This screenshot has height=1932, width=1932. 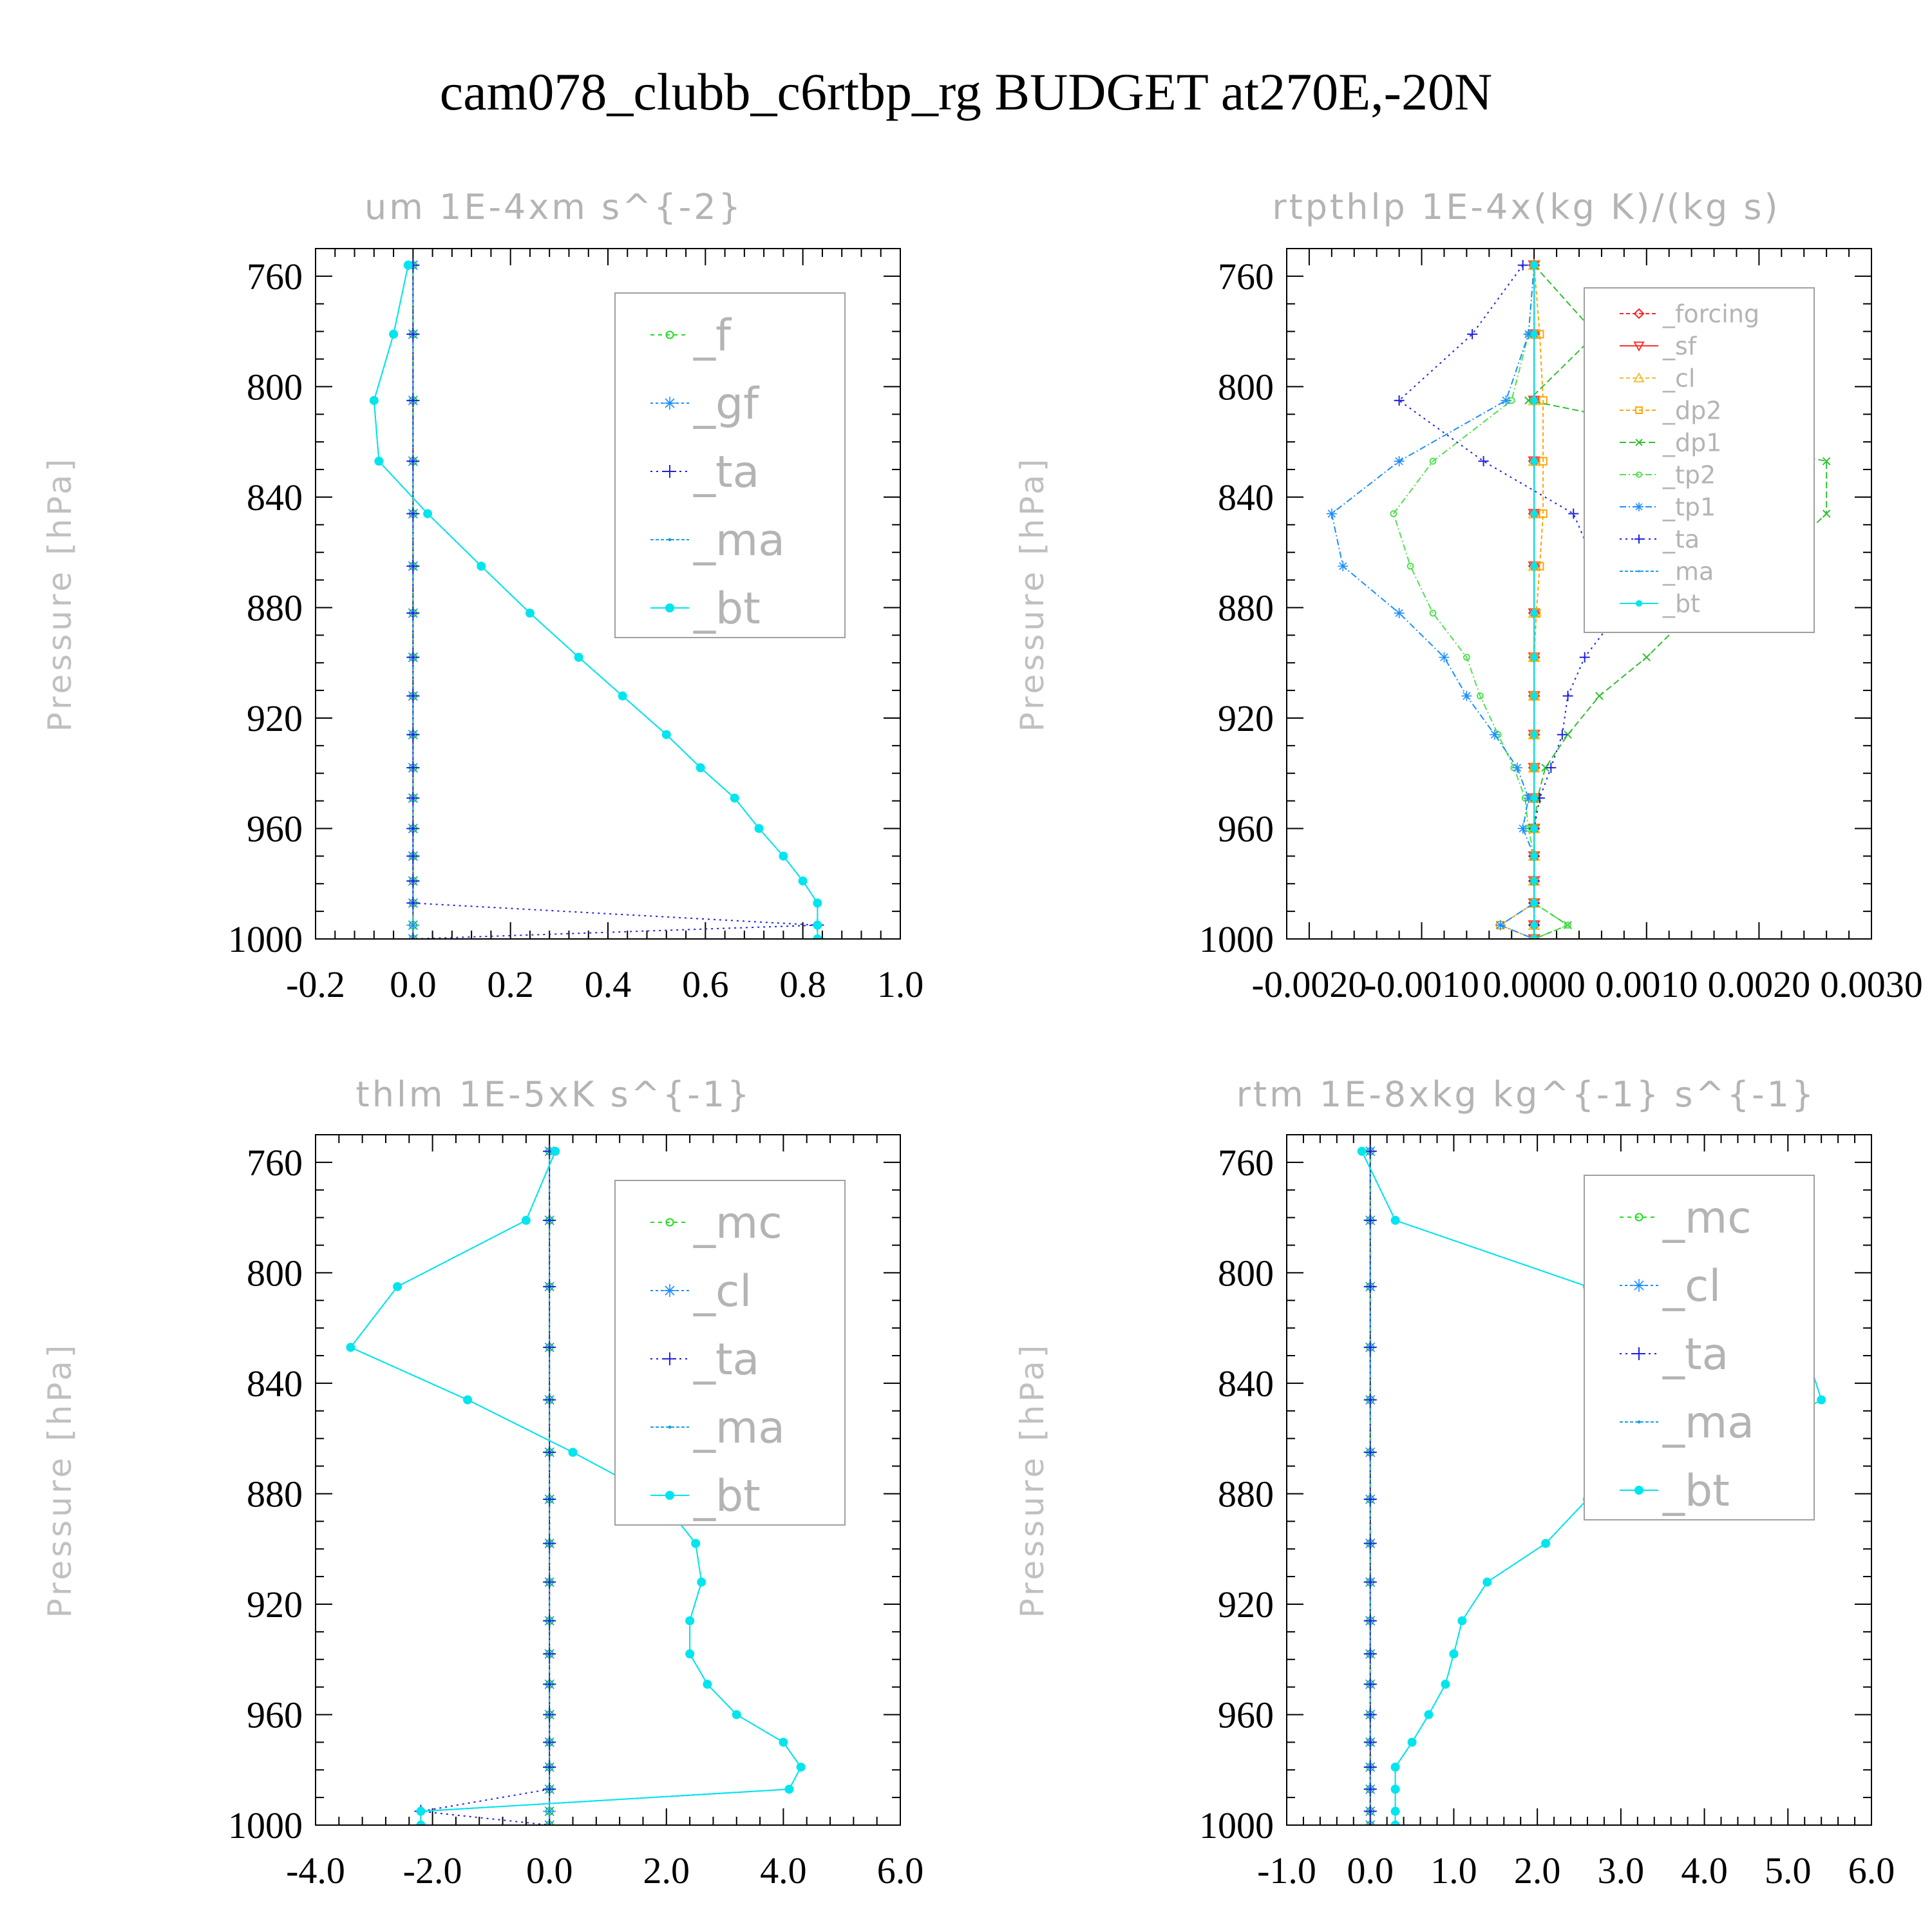 I want to click on series-group, so click(x=576, y=1484).